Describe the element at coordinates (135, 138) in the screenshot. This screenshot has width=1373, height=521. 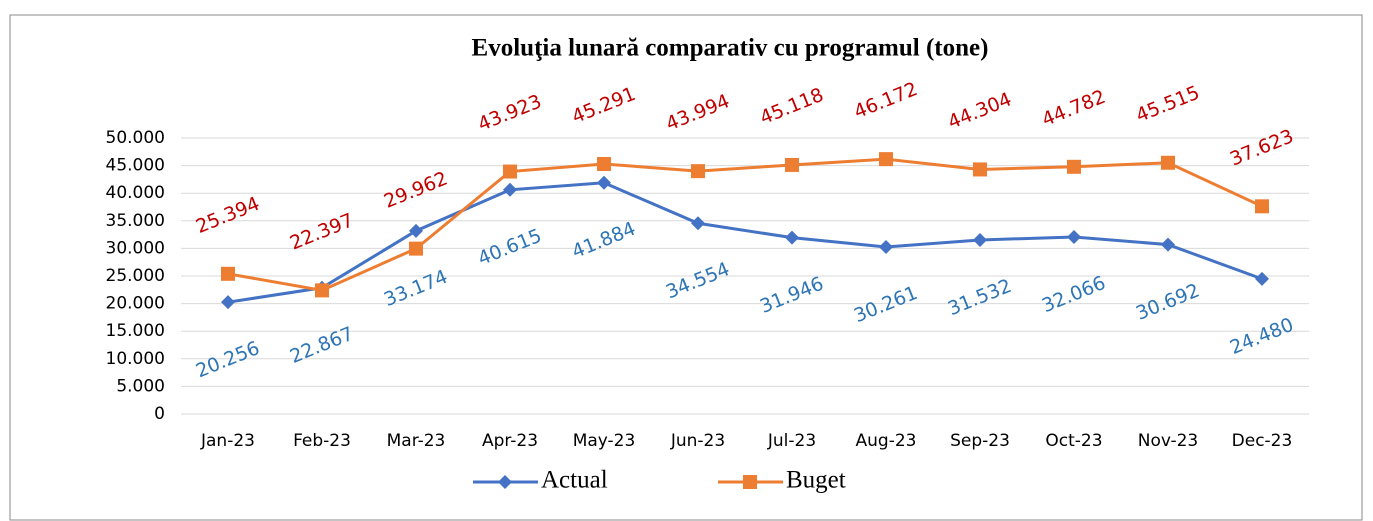
I see `y-tick-label: 50.000` at that location.